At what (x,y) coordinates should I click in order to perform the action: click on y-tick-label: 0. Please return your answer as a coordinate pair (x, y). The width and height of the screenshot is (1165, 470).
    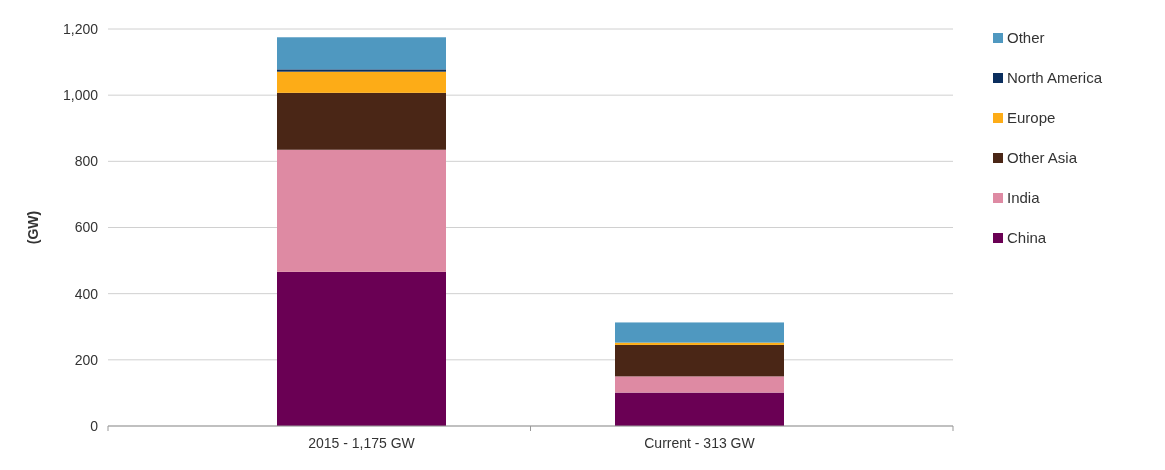
    Looking at the image, I should click on (94, 425).